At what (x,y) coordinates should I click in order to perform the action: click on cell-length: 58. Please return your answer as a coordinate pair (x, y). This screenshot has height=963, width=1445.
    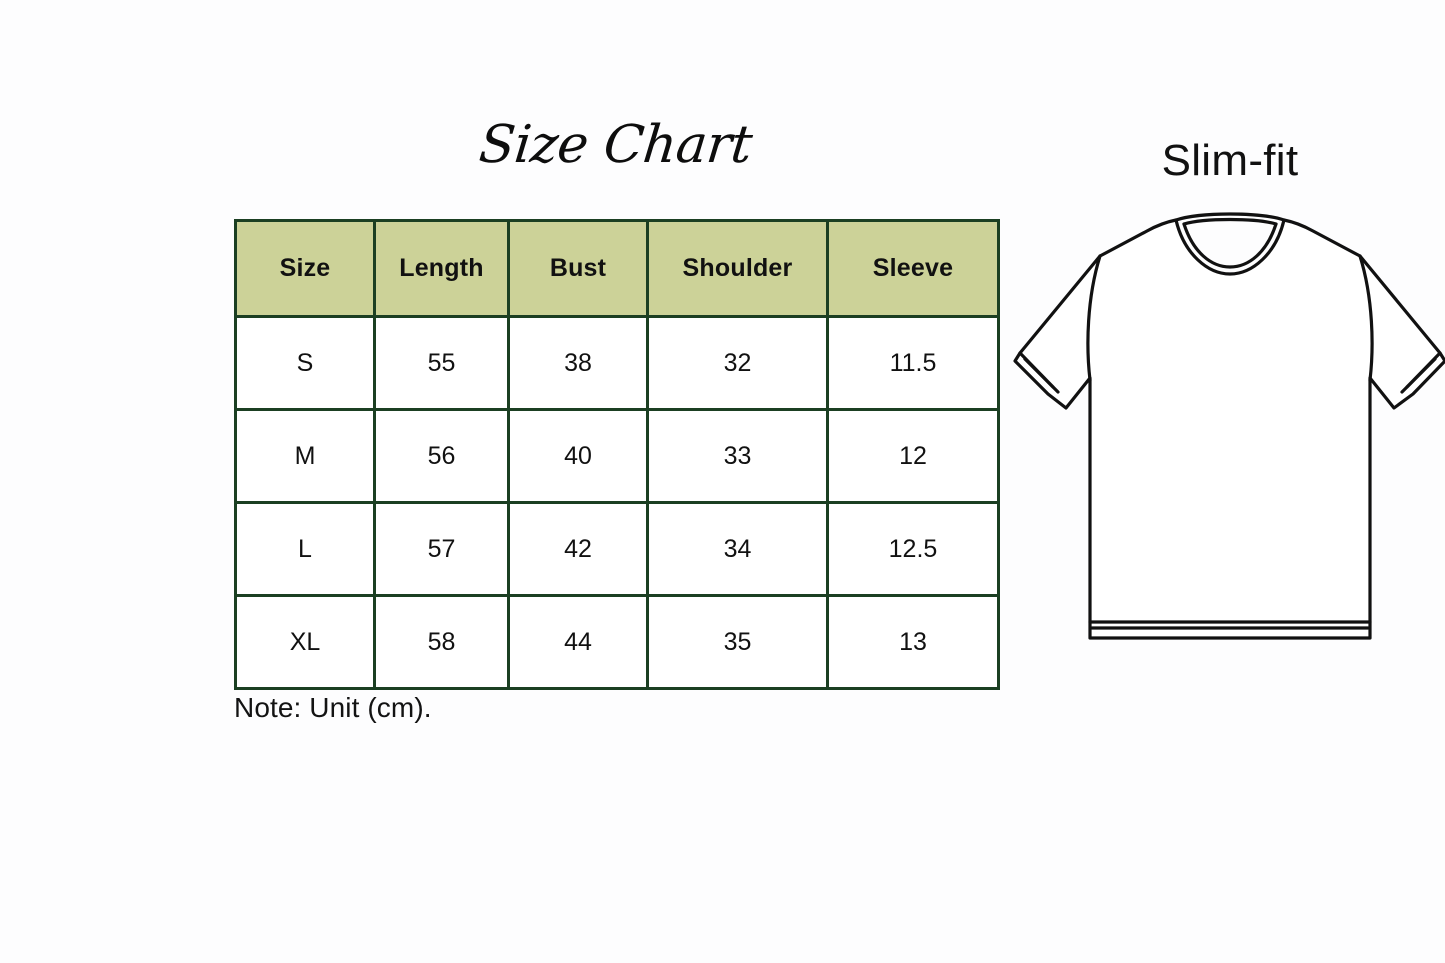
    Looking at the image, I should click on (441, 642).